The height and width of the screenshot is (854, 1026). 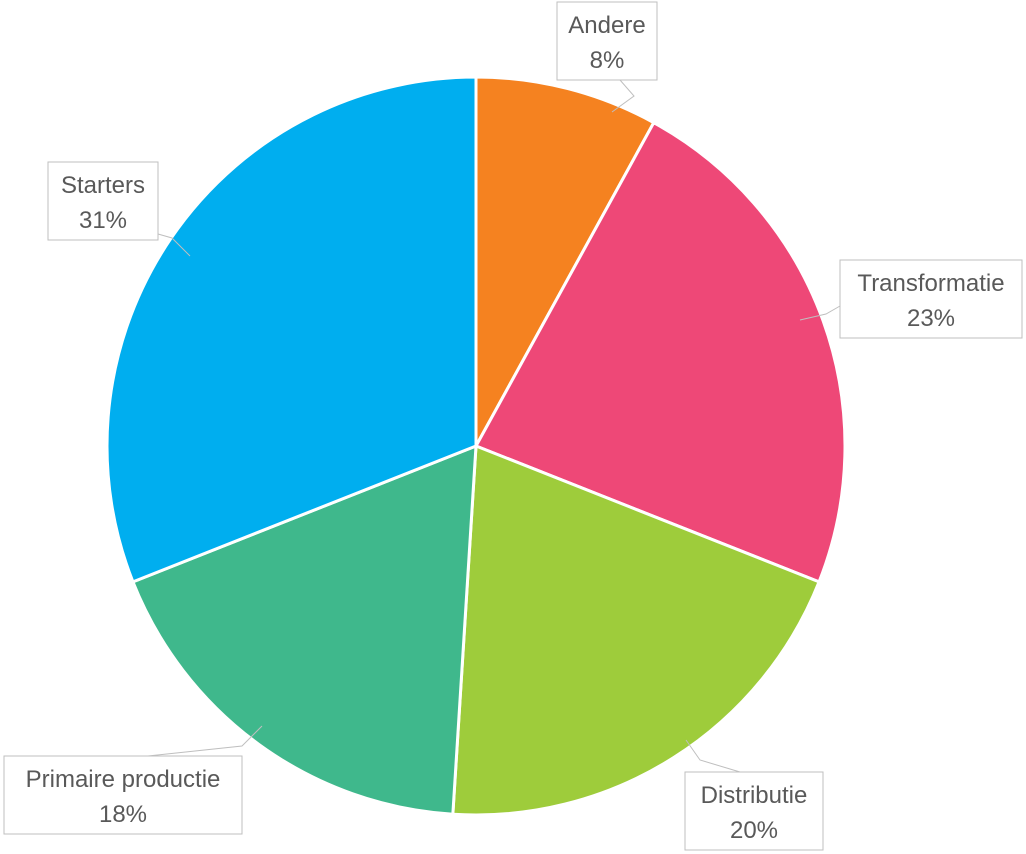 I want to click on data-label: Primaire productie 18%, so click(x=123, y=795).